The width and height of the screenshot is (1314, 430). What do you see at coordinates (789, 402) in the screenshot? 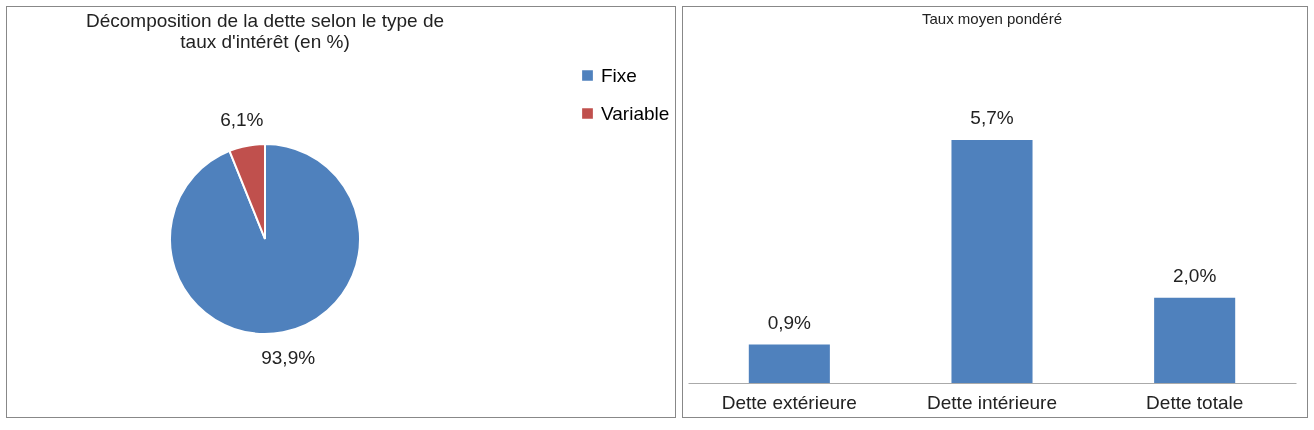
I see `x-tick-label: Dette extérieure` at bounding box center [789, 402].